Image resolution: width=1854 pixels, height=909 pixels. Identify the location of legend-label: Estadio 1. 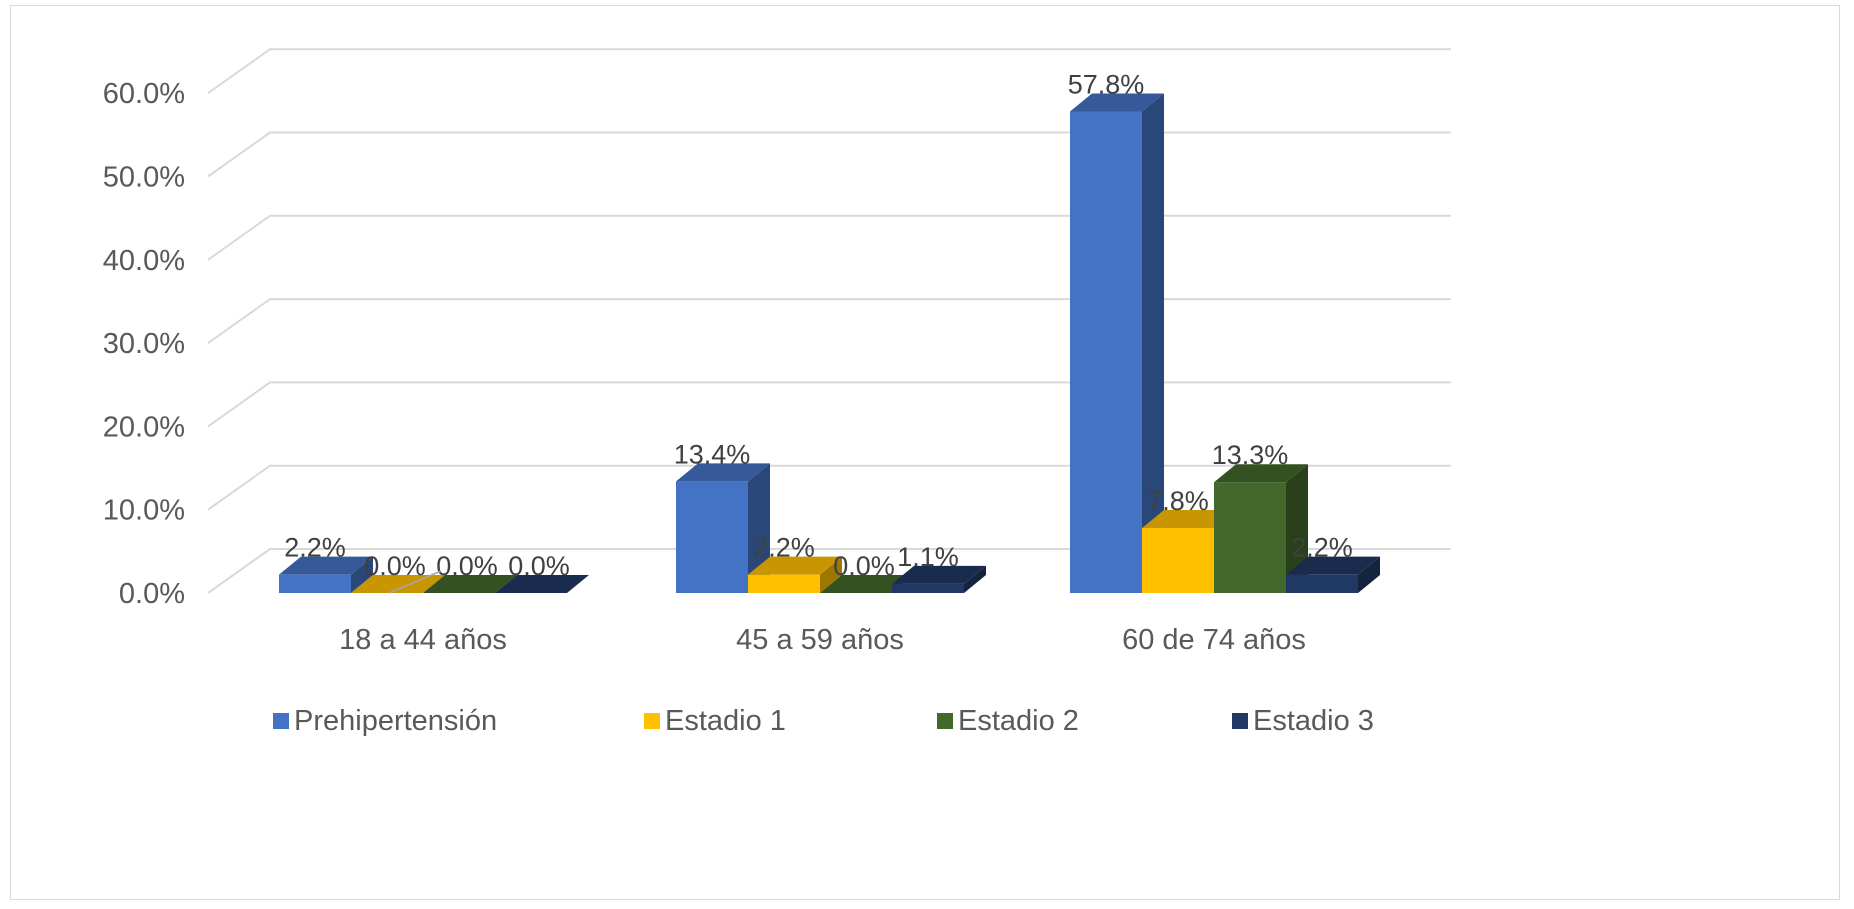
(725, 721).